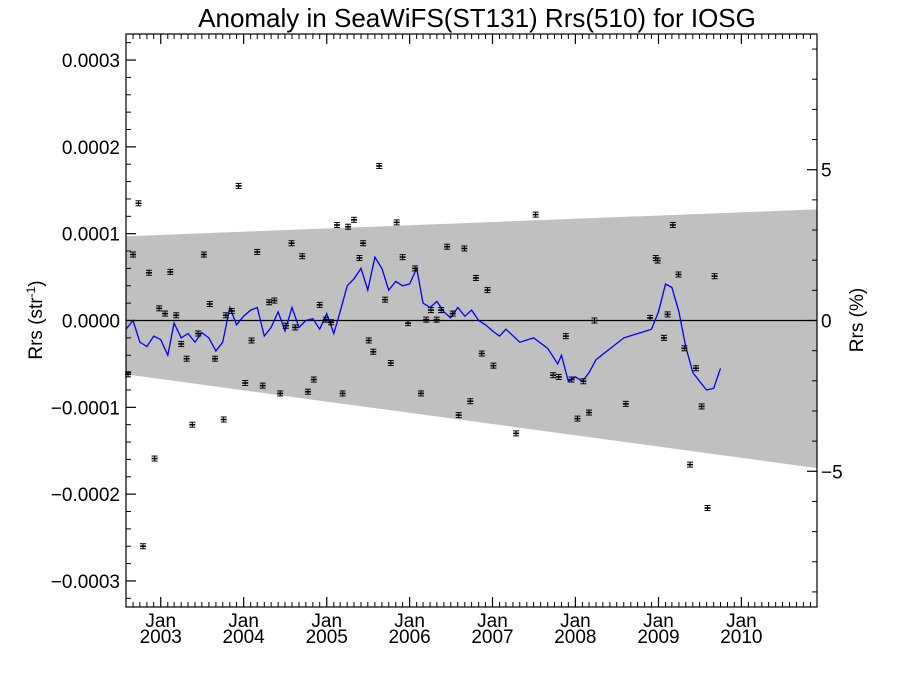 The height and width of the screenshot is (680, 900). What do you see at coordinates (91, 322) in the screenshot?
I see `y-tick-label: 0.0000` at bounding box center [91, 322].